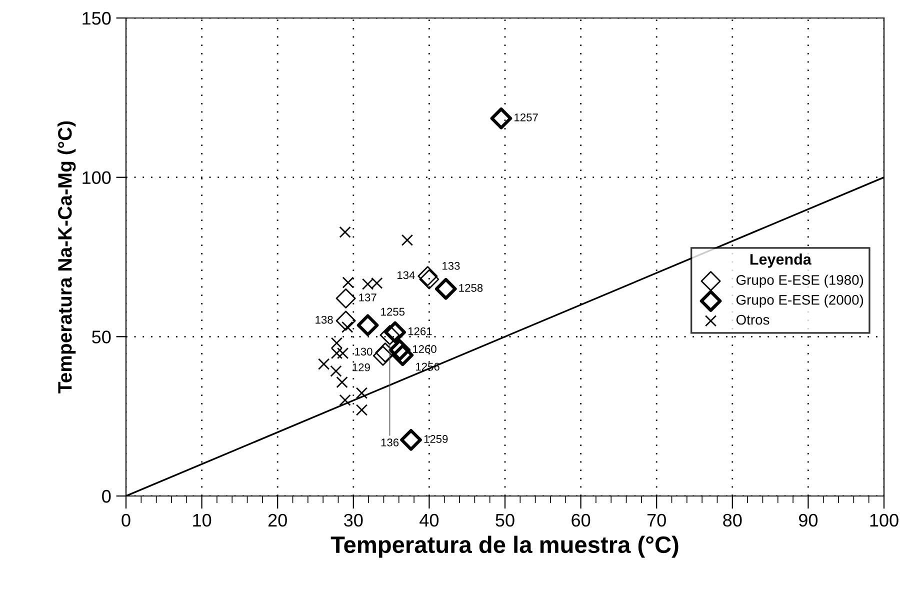  I want to click on y-tick-label: 100, so click(96, 177).